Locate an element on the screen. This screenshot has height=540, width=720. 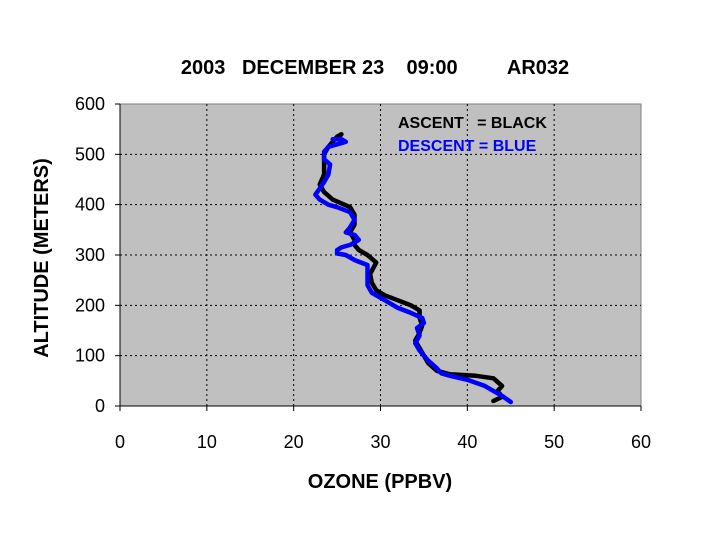
y-tick-label: 500 is located at coordinates (90, 154).